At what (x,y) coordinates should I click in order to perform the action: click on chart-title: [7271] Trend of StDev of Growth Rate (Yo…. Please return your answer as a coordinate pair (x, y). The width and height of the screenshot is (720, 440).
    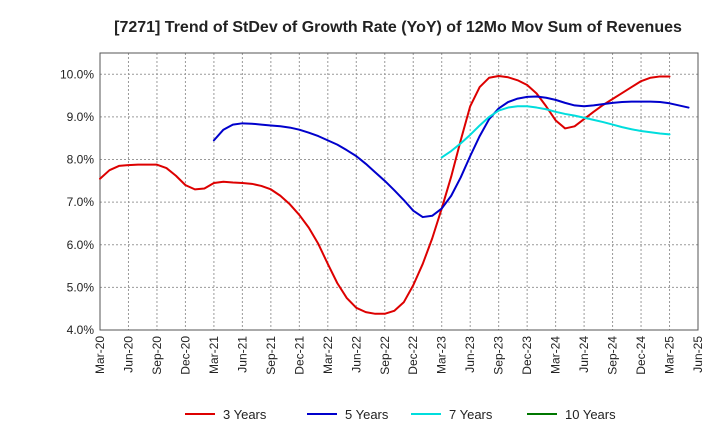
    Looking at the image, I should click on (398, 27).